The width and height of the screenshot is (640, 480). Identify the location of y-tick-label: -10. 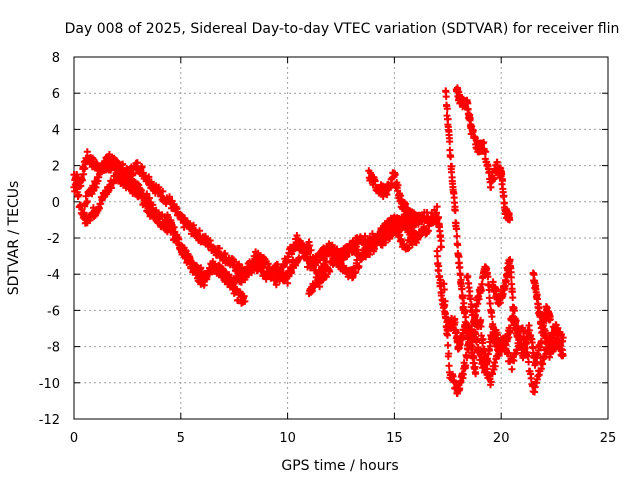
(49, 384).